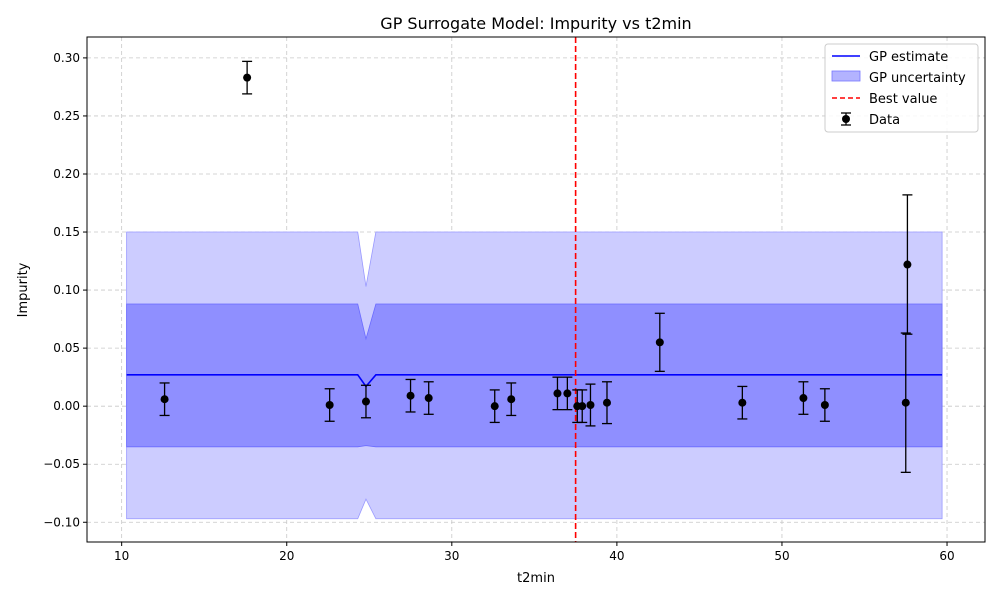  What do you see at coordinates (61, 464) in the screenshot?
I see `y-tick-label: −0.05` at bounding box center [61, 464].